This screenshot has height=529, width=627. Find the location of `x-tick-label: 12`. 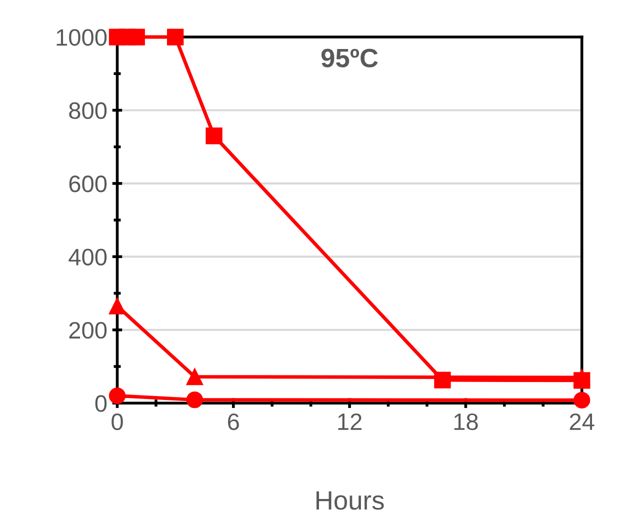

x-tick-label: 12 is located at coordinates (350, 421).